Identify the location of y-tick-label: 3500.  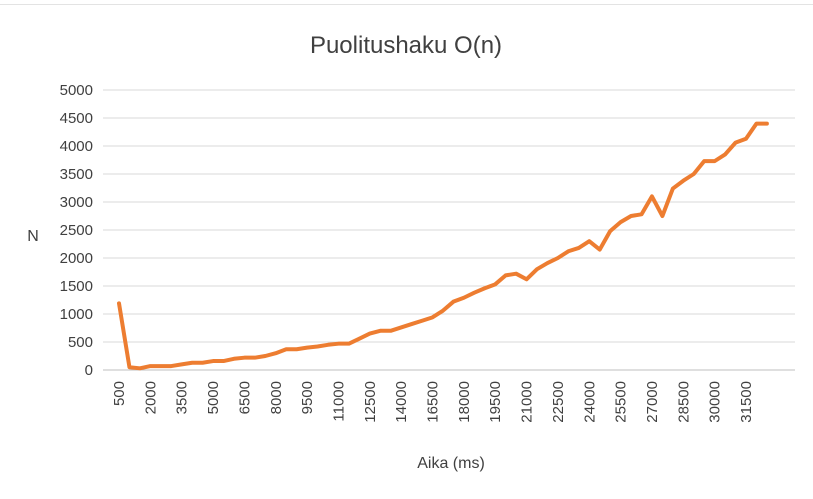
(76, 174).